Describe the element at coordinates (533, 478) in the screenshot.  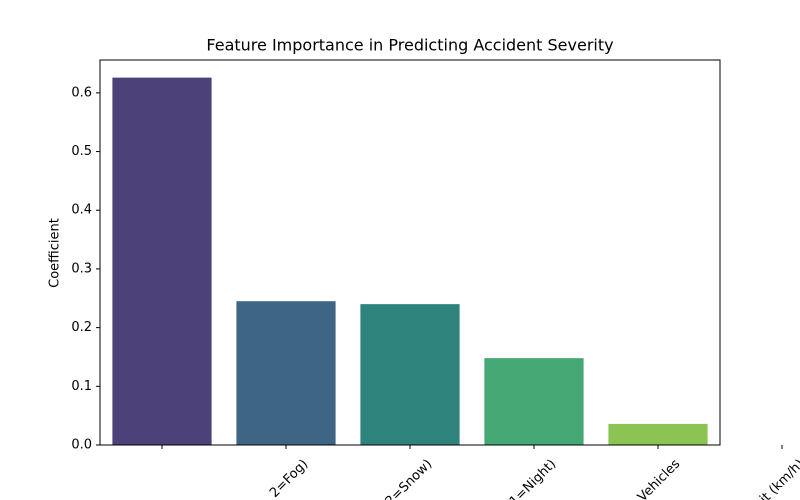
I see `x-tick-label: 1=Night)` at that location.